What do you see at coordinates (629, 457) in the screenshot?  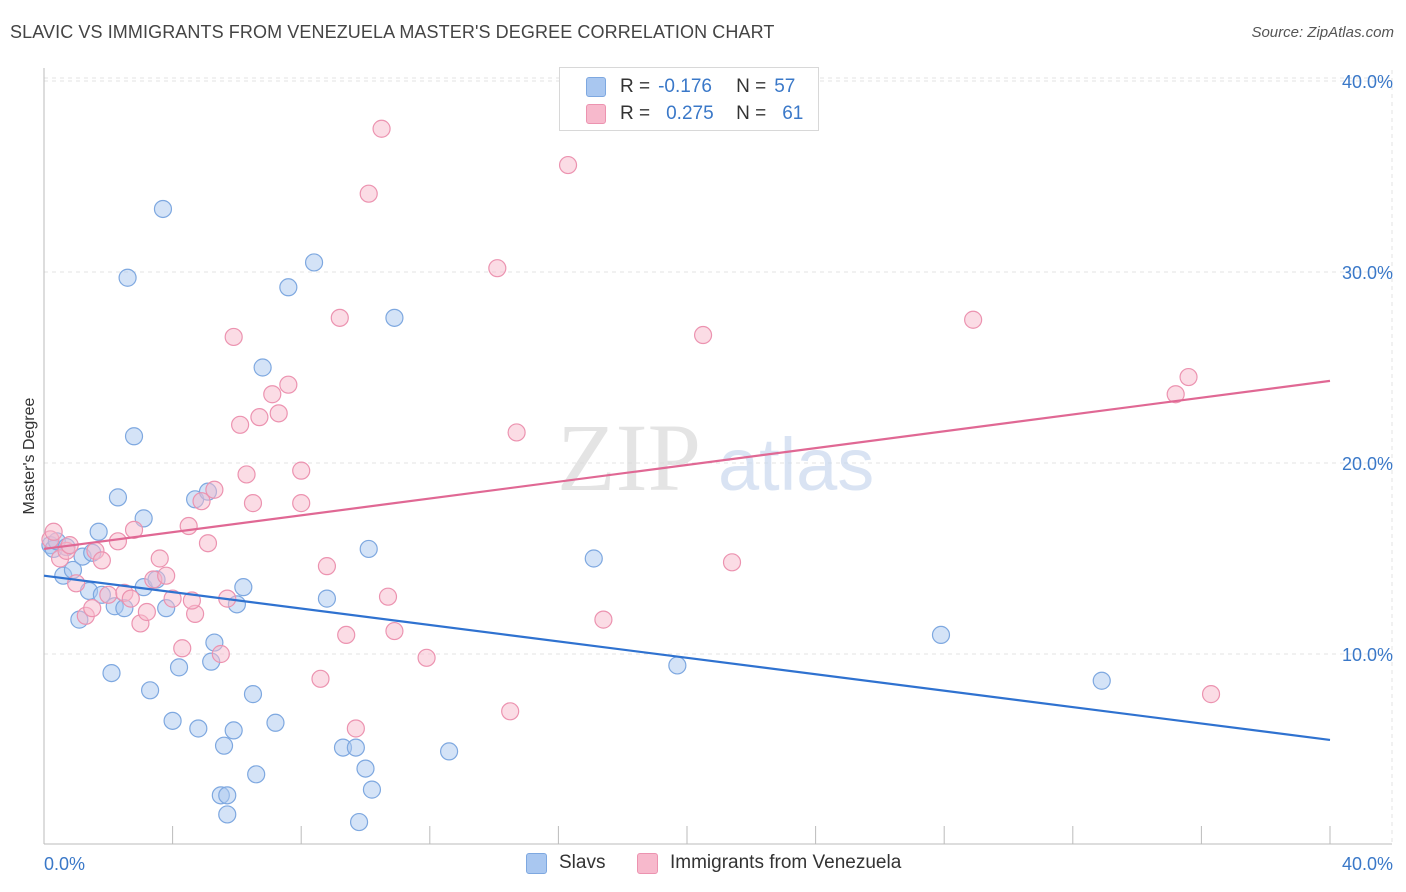 I see `watermark-zip: ZIP` at bounding box center [629, 457].